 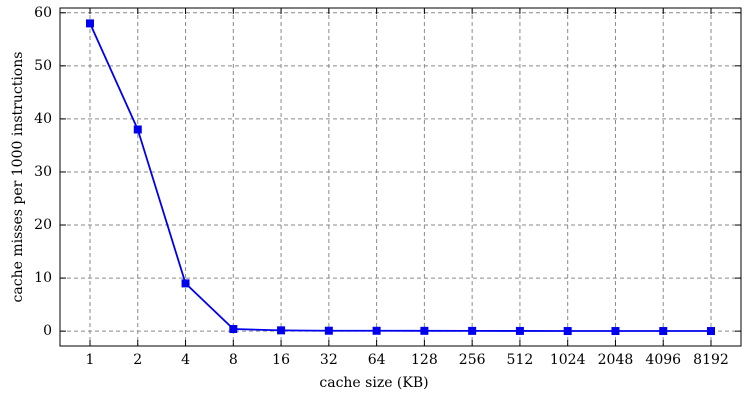 I want to click on x-tick-label: 128, so click(x=424, y=360).